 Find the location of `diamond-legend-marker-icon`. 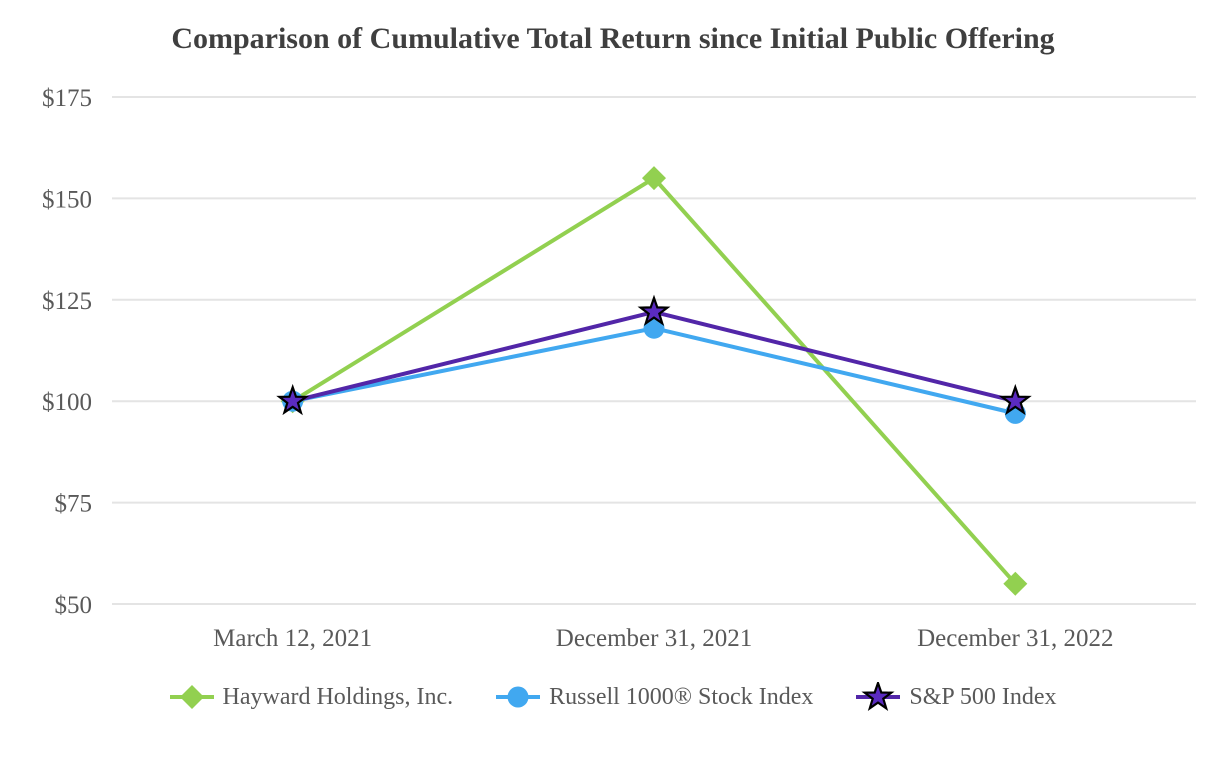

diamond-legend-marker-icon is located at coordinates (191, 697).